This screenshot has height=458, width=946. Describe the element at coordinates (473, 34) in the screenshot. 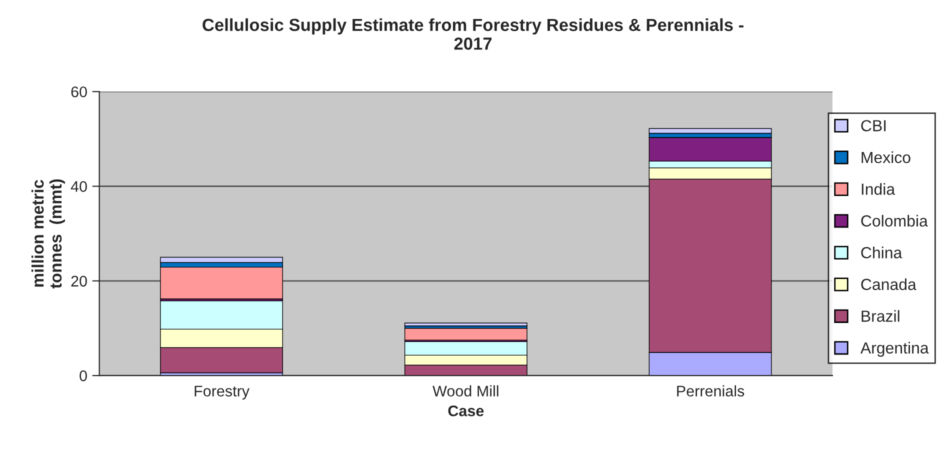

I see `chart-title: Cellulosic Supply Estimate from Forestry Residues & Perennials - 2017` at that location.